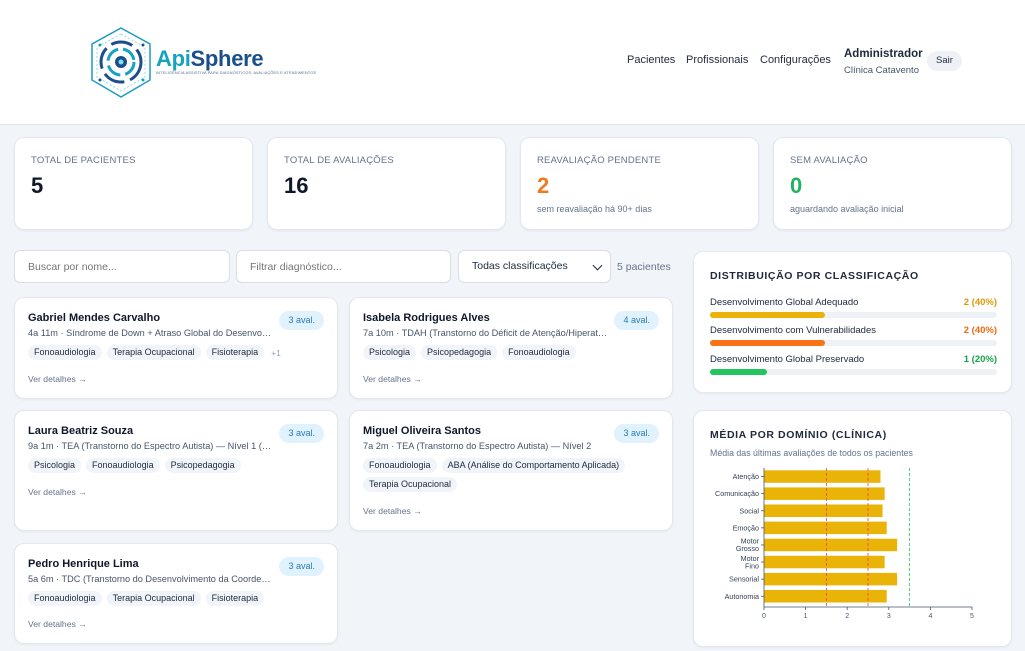 This screenshot has height=651, width=1025. Describe the element at coordinates (980, 359) in the screenshot. I see `distribution-value: 1 (20%)` at that location.